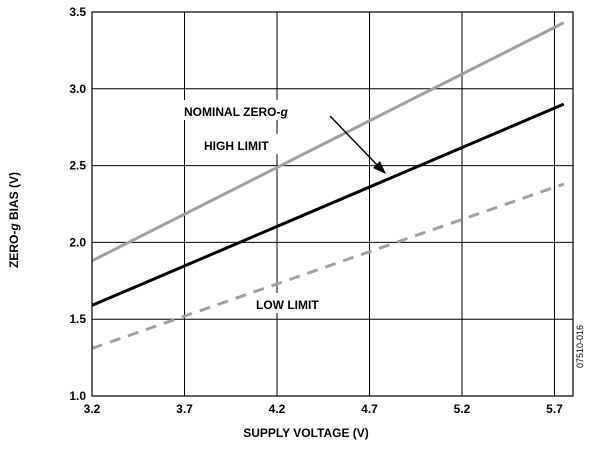 The width and height of the screenshot is (590, 449). Describe the element at coordinates (283, 112) in the screenshot. I see `annotation-nominal-italic: g` at that location.